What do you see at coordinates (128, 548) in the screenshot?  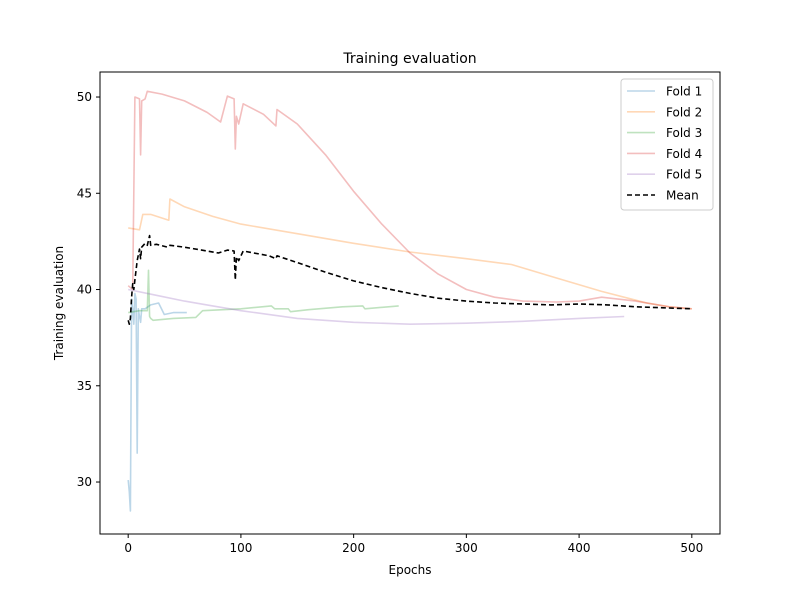 I see `x-tick-label: 0` at bounding box center [128, 548].